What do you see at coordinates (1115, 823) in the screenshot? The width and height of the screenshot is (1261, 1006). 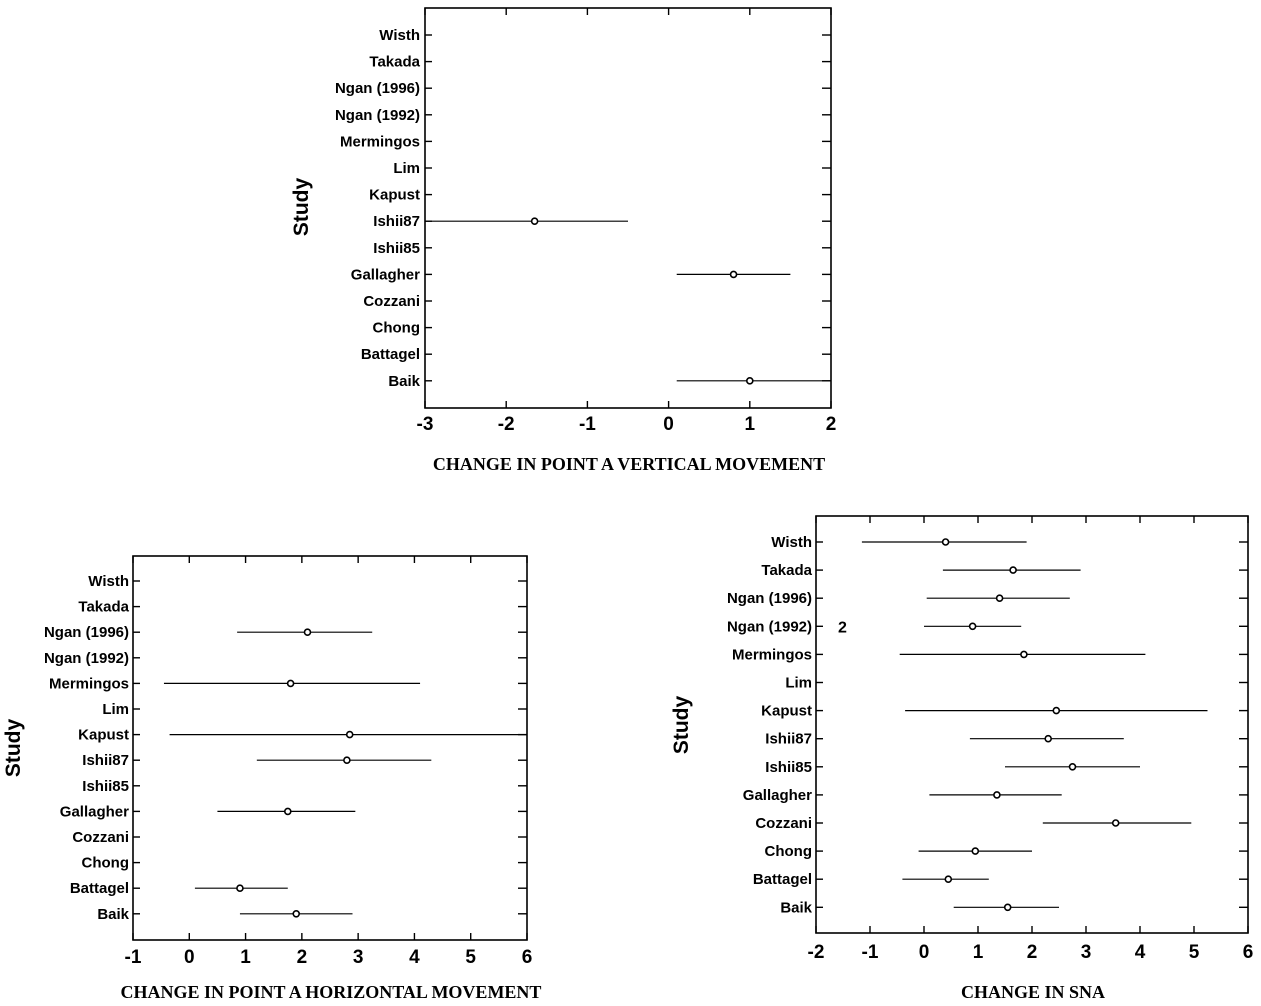 I see `panel-3-estimate-point-cozzani` at bounding box center [1115, 823].